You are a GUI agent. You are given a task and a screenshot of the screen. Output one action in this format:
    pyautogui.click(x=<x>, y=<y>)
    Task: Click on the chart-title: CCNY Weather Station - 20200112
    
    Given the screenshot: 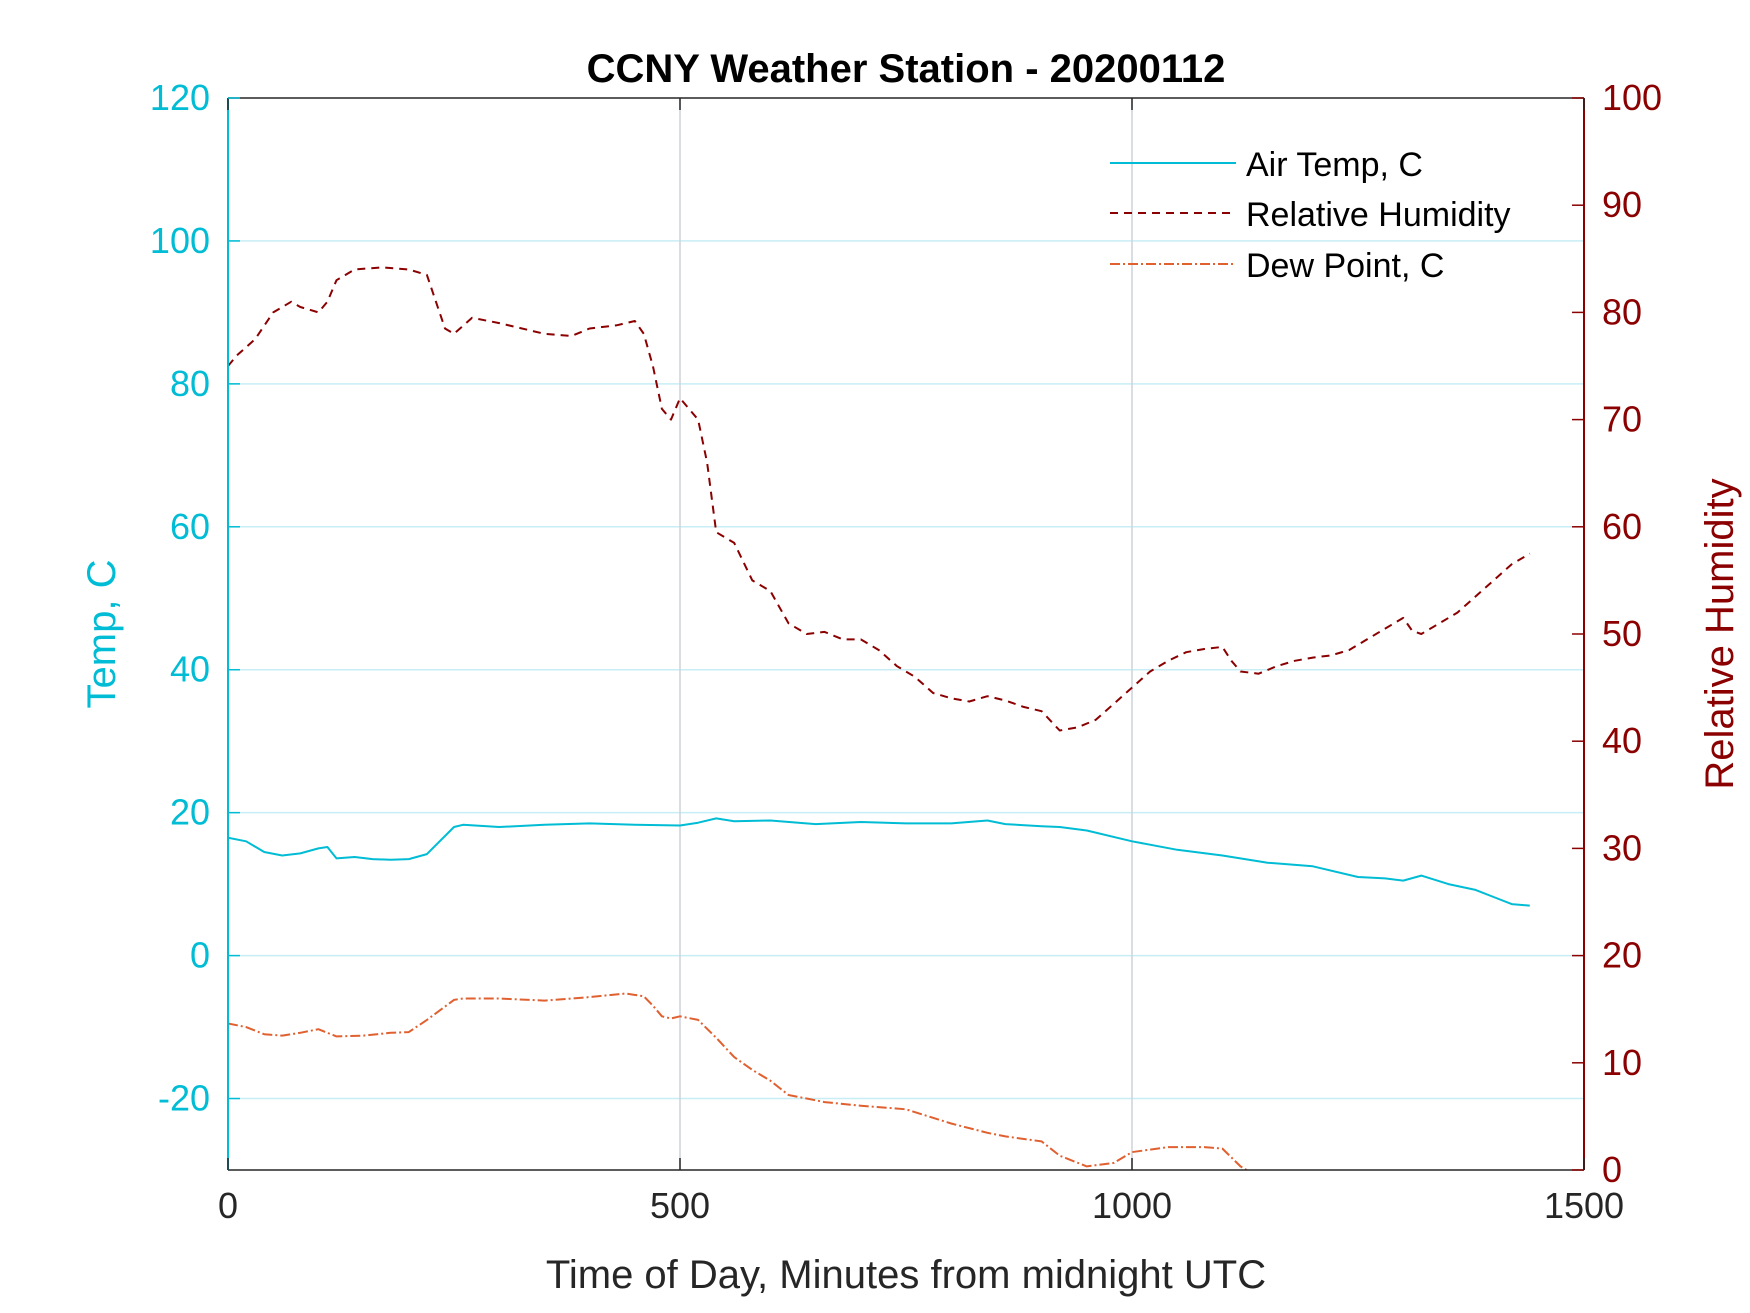 What is the action you would take?
    pyautogui.click(x=906, y=69)
    